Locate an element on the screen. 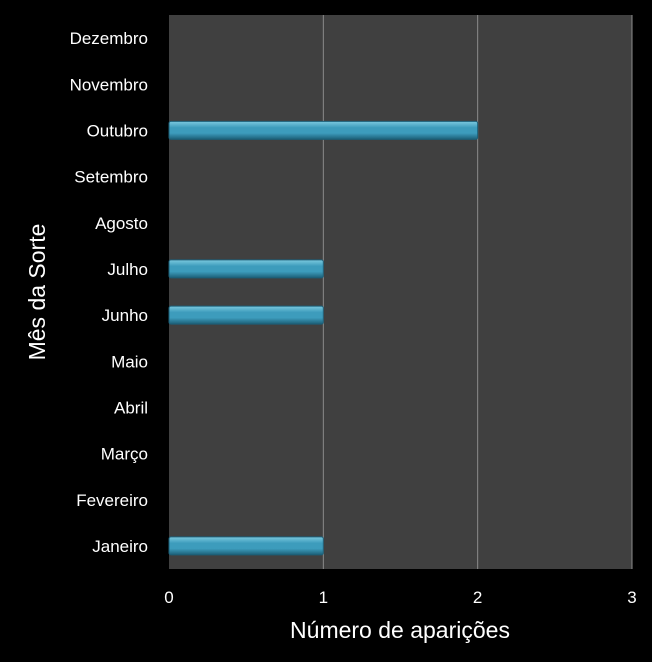  bar-julho is located at coordinates (246, 269).